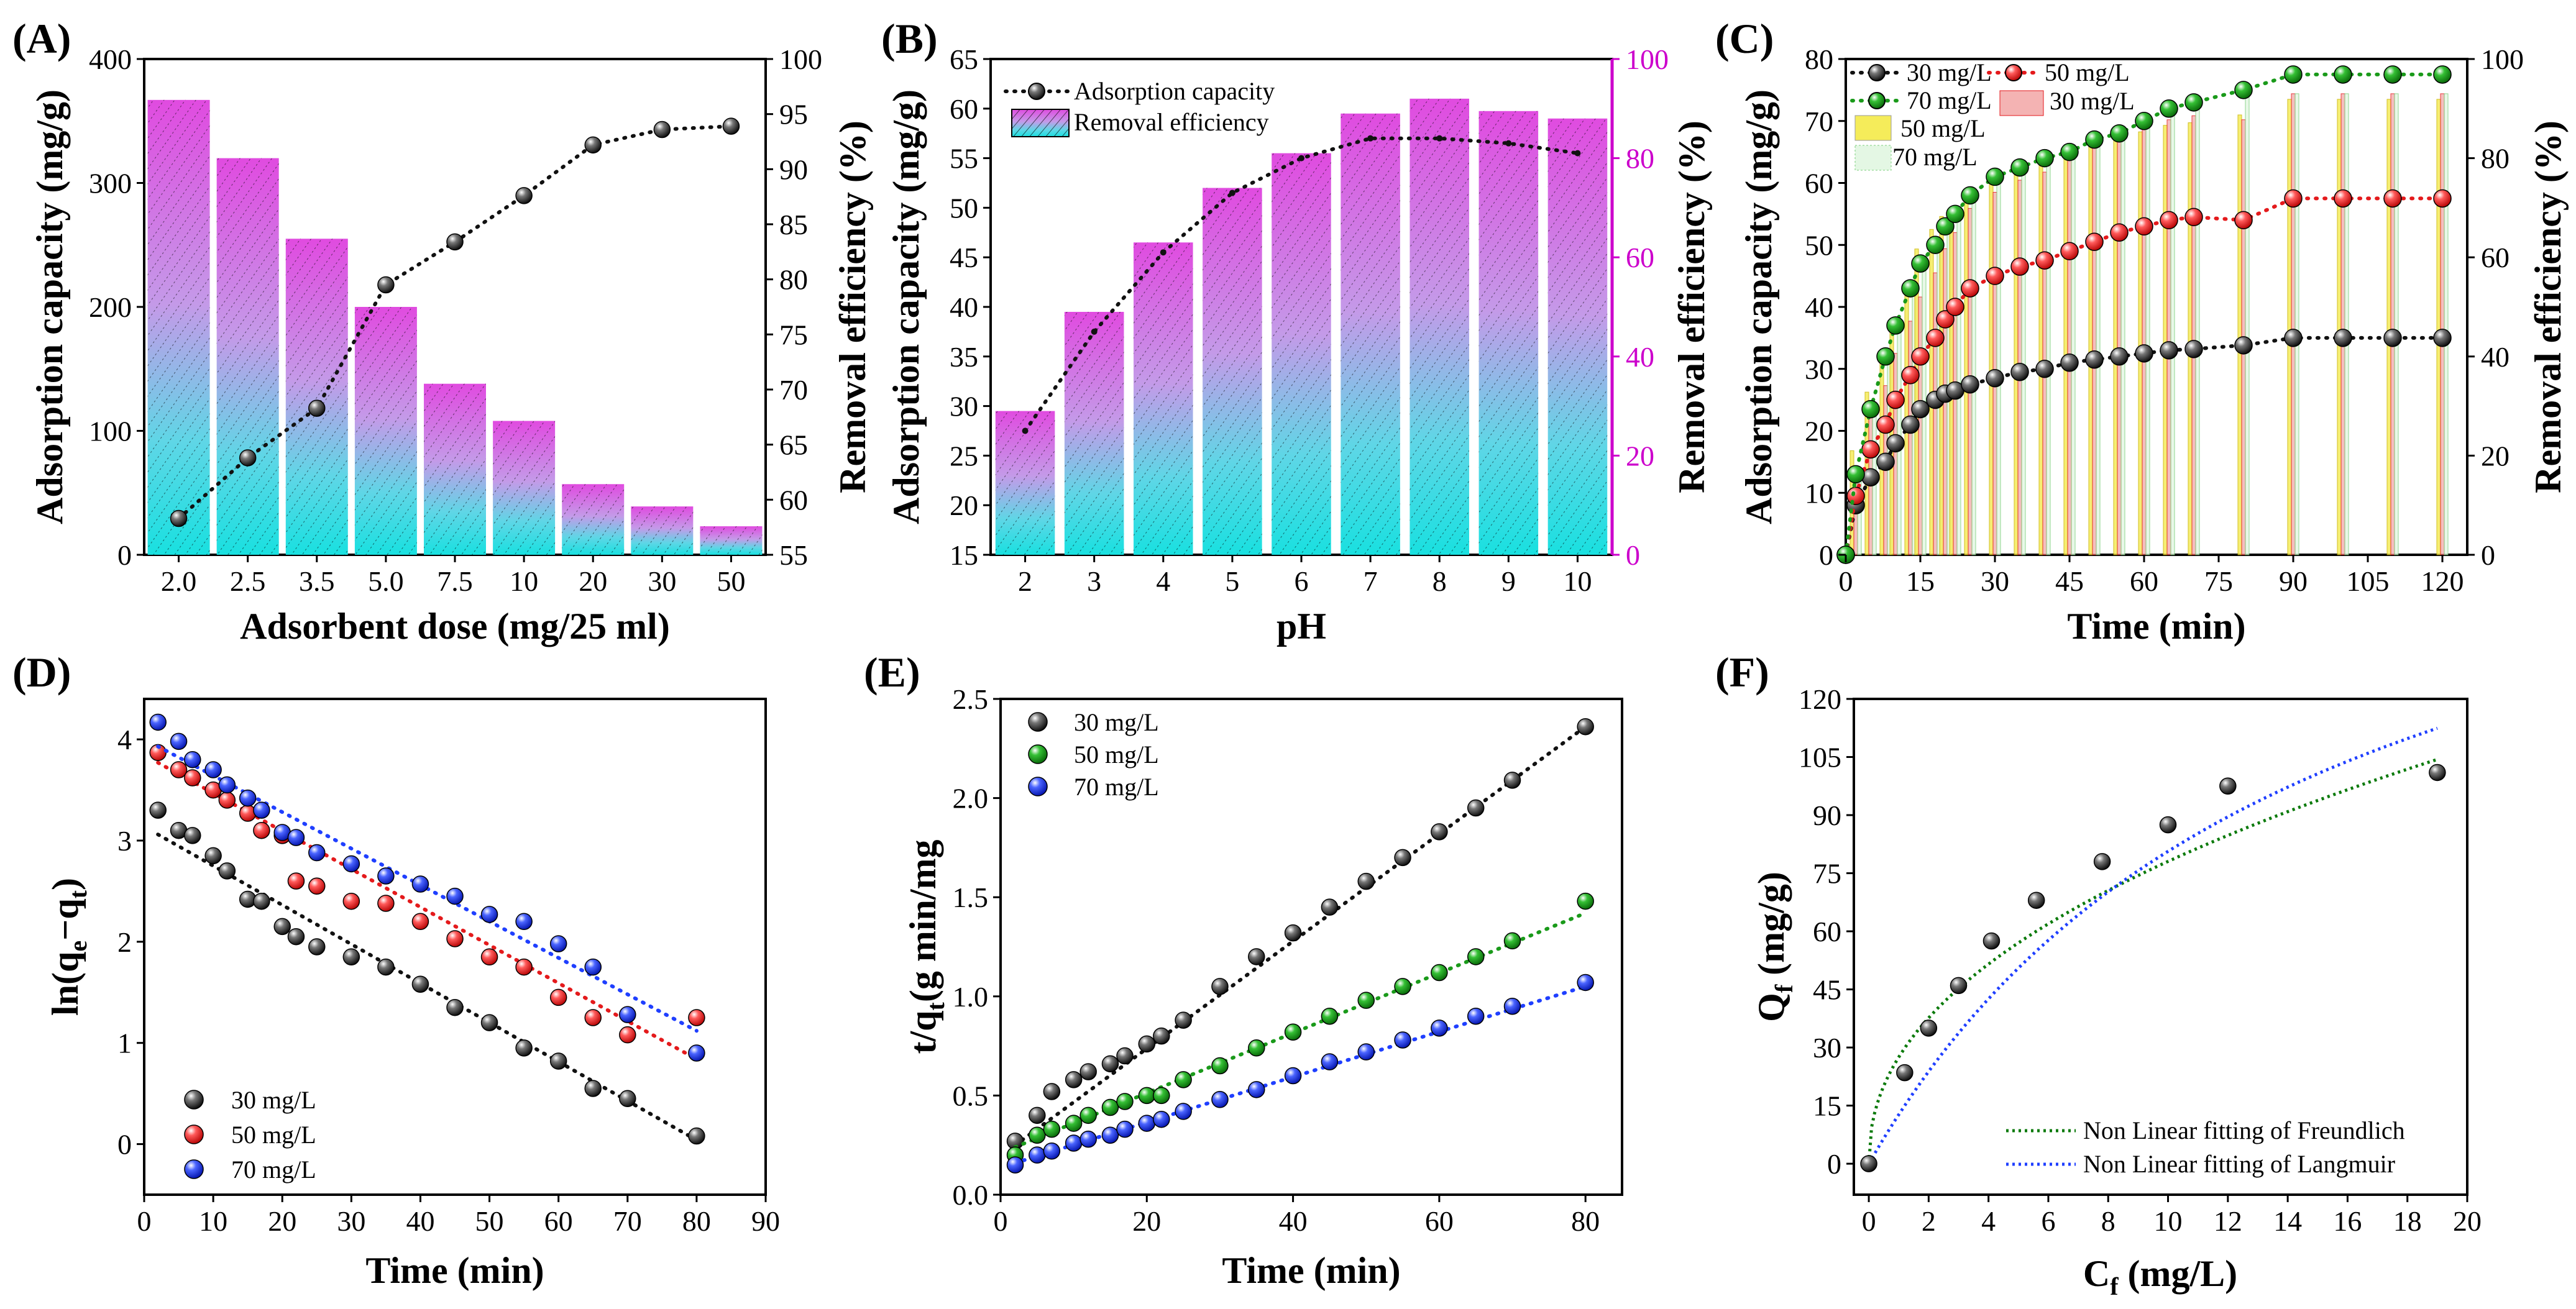 Image resolution: width=2576 pixels, height=1309 pixels. Describe the element at coordinates (1744, 38) in the screenshot. I see `panel-label: (C)` at that location.